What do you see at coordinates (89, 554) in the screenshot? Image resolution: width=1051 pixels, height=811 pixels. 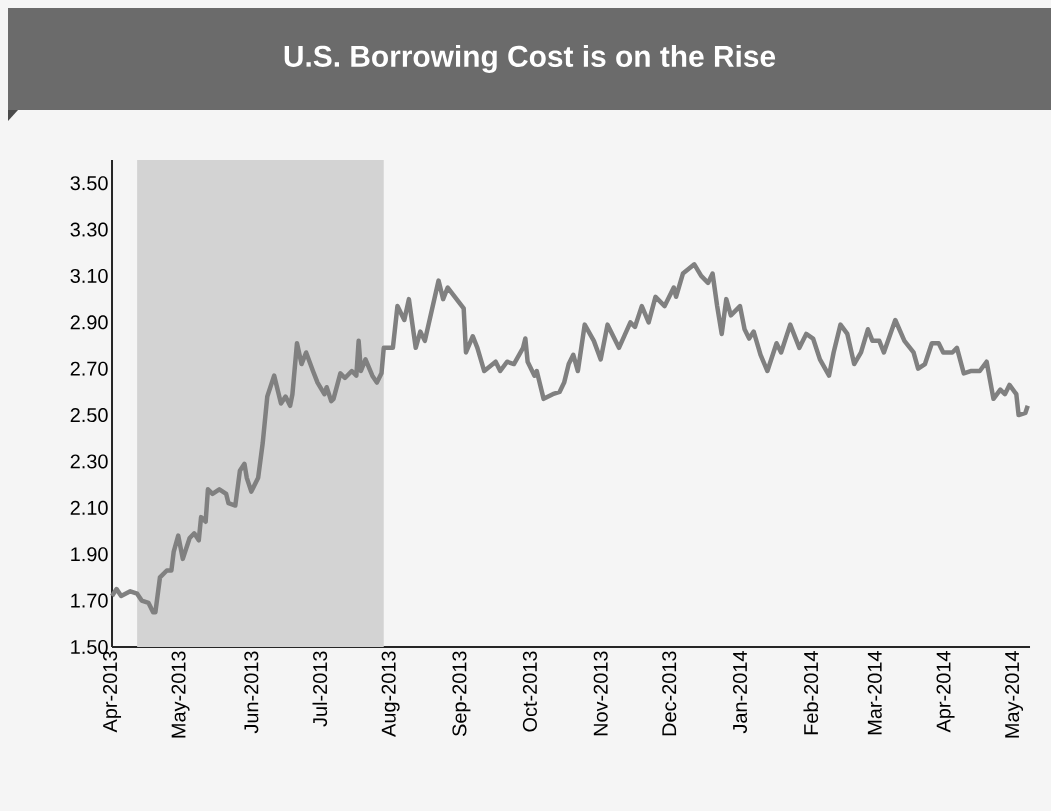 I see `y-tick-label: 1.90` at bounding box center [89, 554].